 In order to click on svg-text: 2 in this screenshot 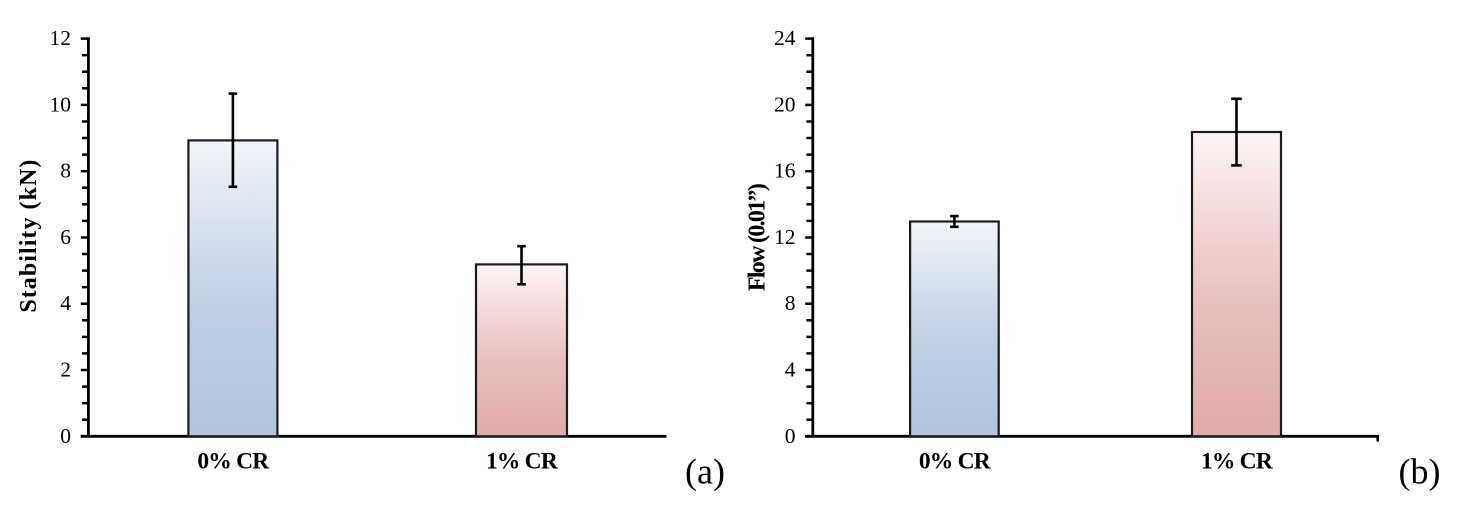, I will do `click(65, 370)`.